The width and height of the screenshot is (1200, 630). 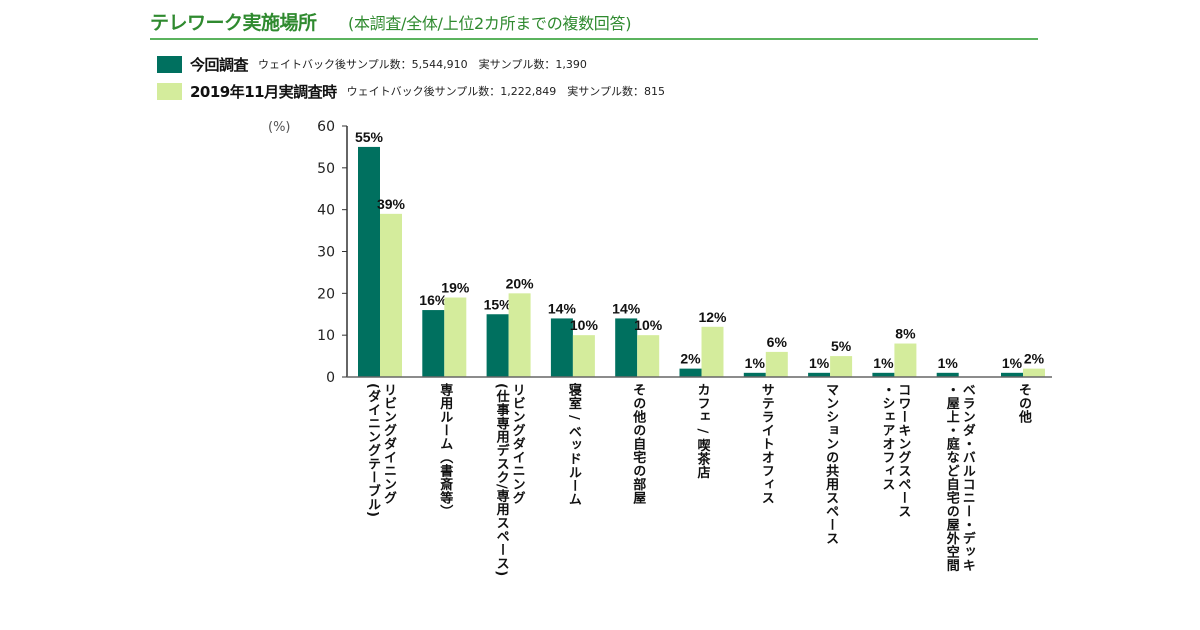 I want to click on legend-note-current: ウェイトバック後サンプル数：5,544,910 実サンプル数：1,390, so click(x=422, y=64).